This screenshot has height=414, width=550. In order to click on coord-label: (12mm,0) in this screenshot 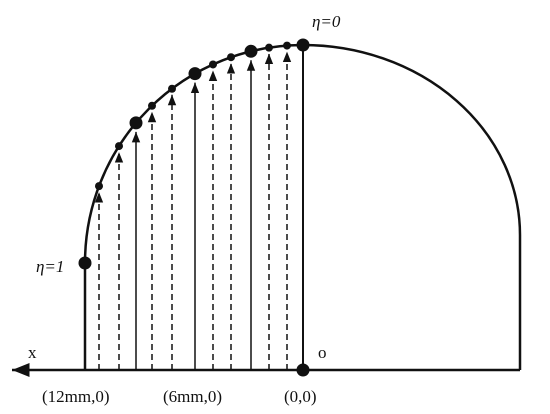, I will do `click(76, 396)`.